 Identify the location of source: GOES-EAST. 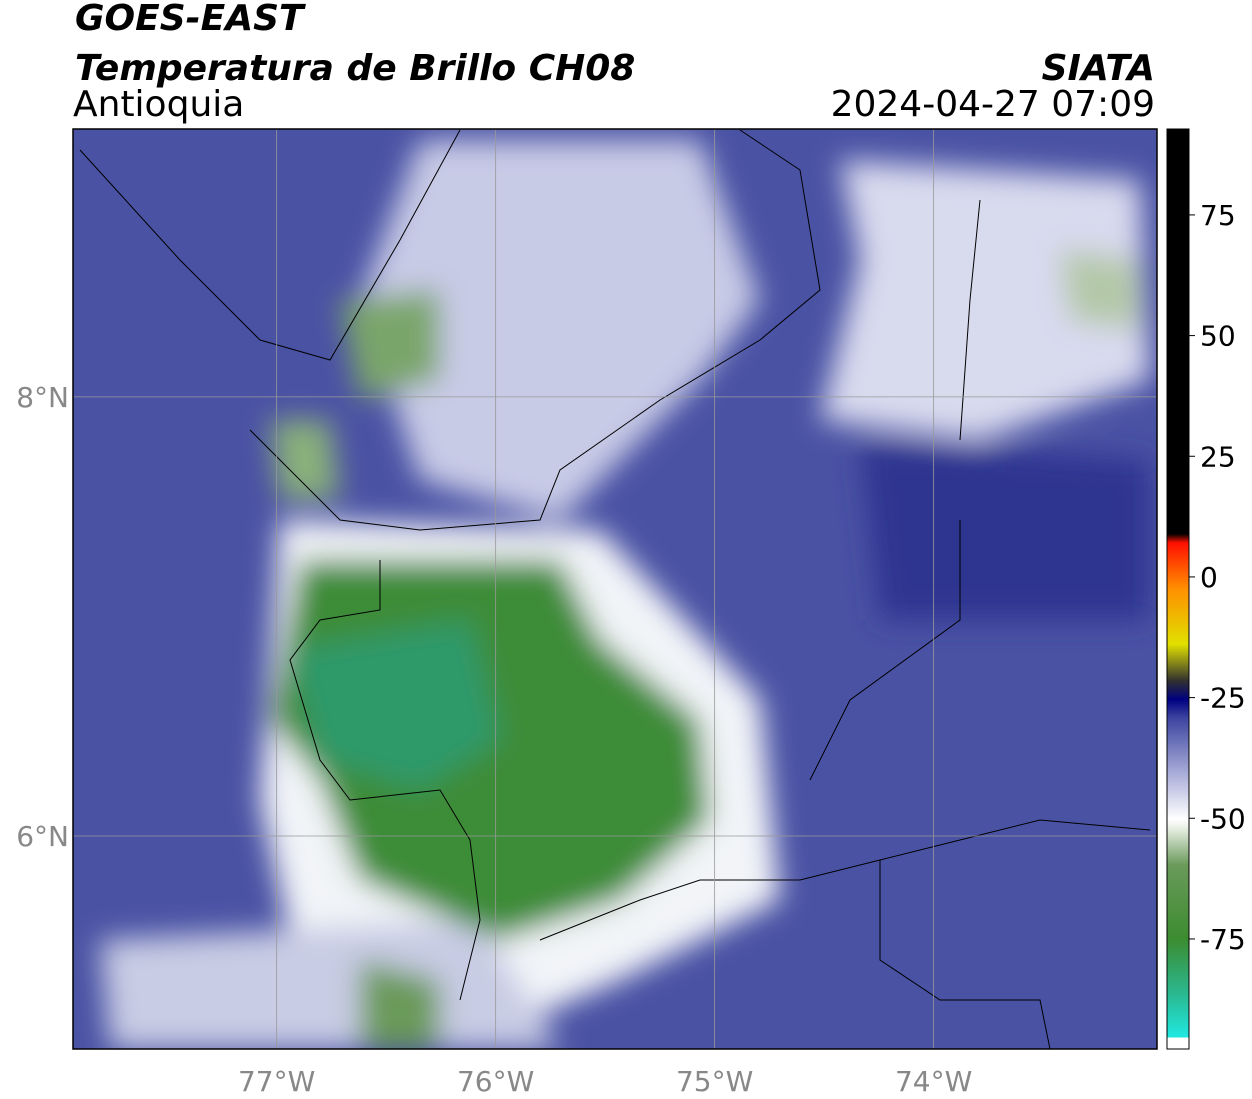
(190, 19).